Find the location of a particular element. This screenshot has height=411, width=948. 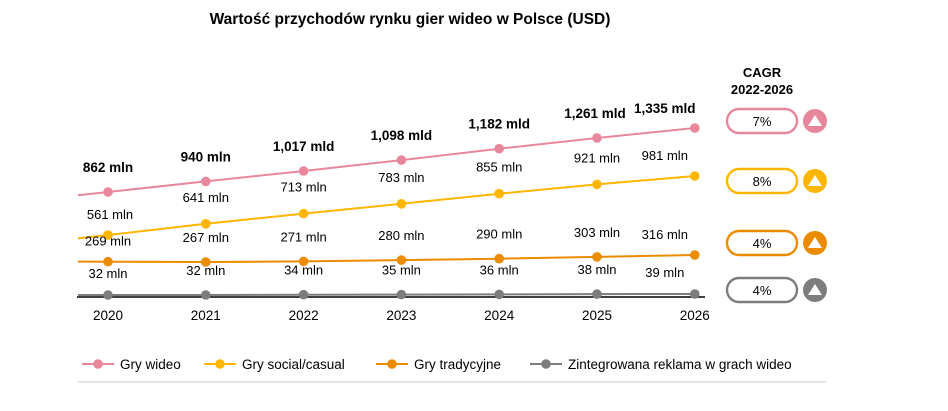

data-label: 1,182 mld is located at coordinates (499, 124).